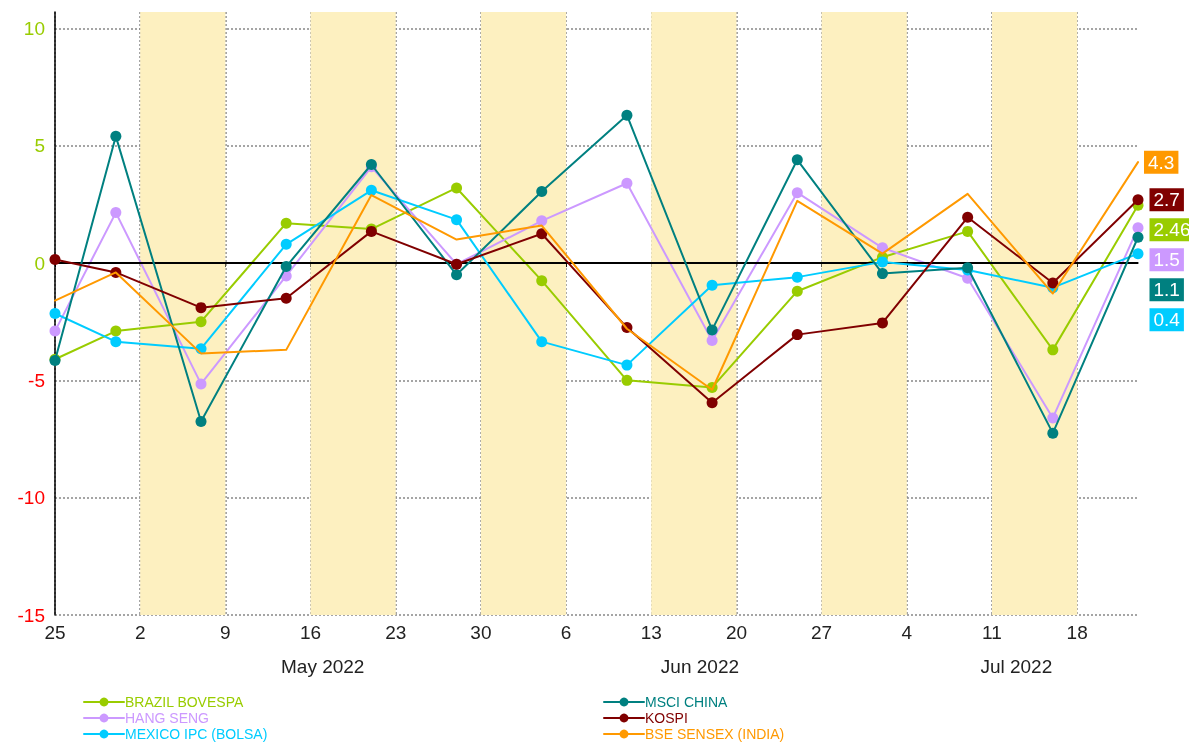 Image resolution: width=1189 pixels, height=746 pixels. What do you see at coordinates (481, 632) in the screenshot?
I see `x-tick-label: 30` at bounding box center [481, 632].